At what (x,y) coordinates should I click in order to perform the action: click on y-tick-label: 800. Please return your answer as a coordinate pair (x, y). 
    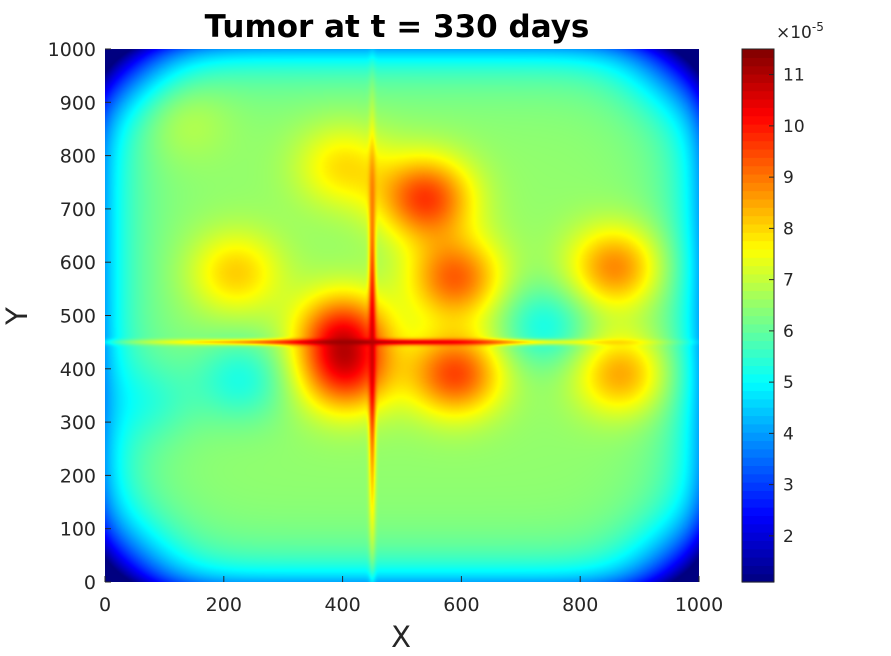
    Looking at the image, I should click on (78, 157).